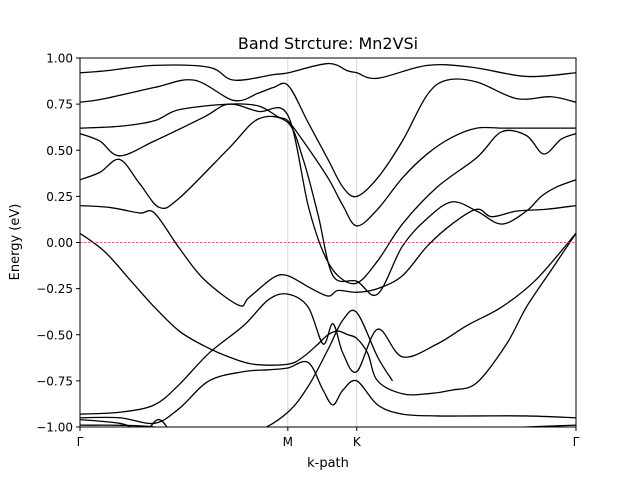  I want to click on chart-title: Band Strcture: Mn2VSi, so click(328, 43).